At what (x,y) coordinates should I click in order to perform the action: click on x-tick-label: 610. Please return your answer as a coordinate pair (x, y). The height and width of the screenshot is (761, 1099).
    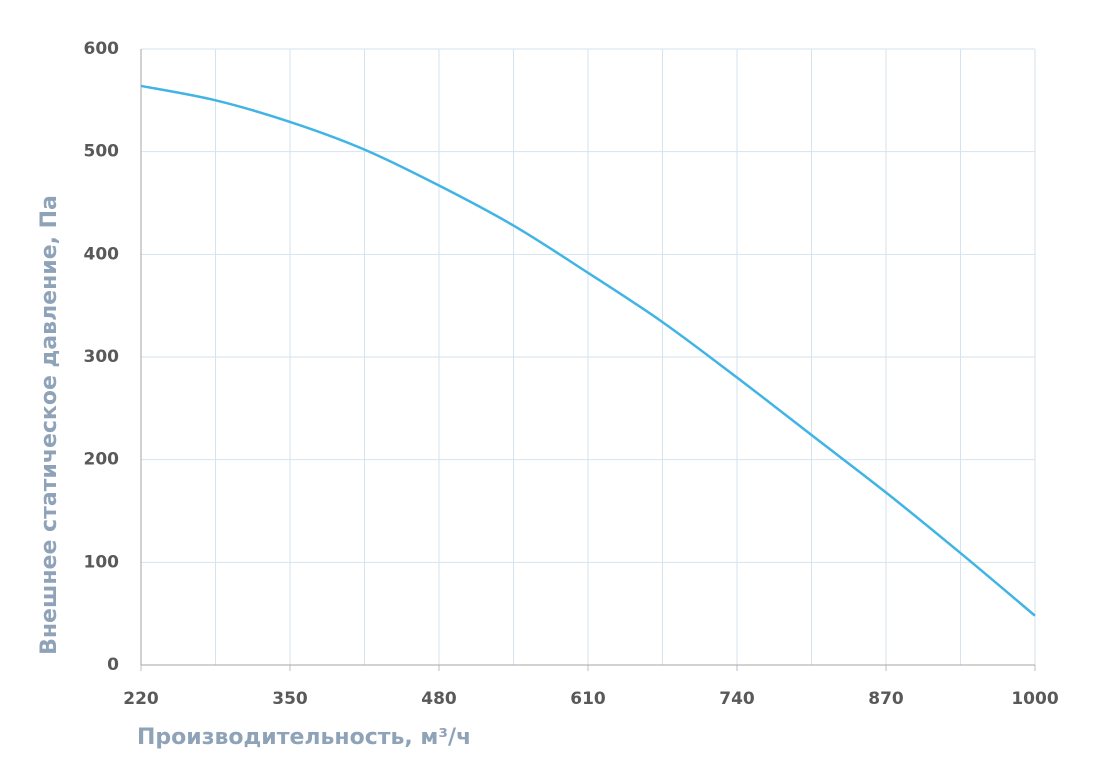
    Looking at the image, I should click on (588, 699).